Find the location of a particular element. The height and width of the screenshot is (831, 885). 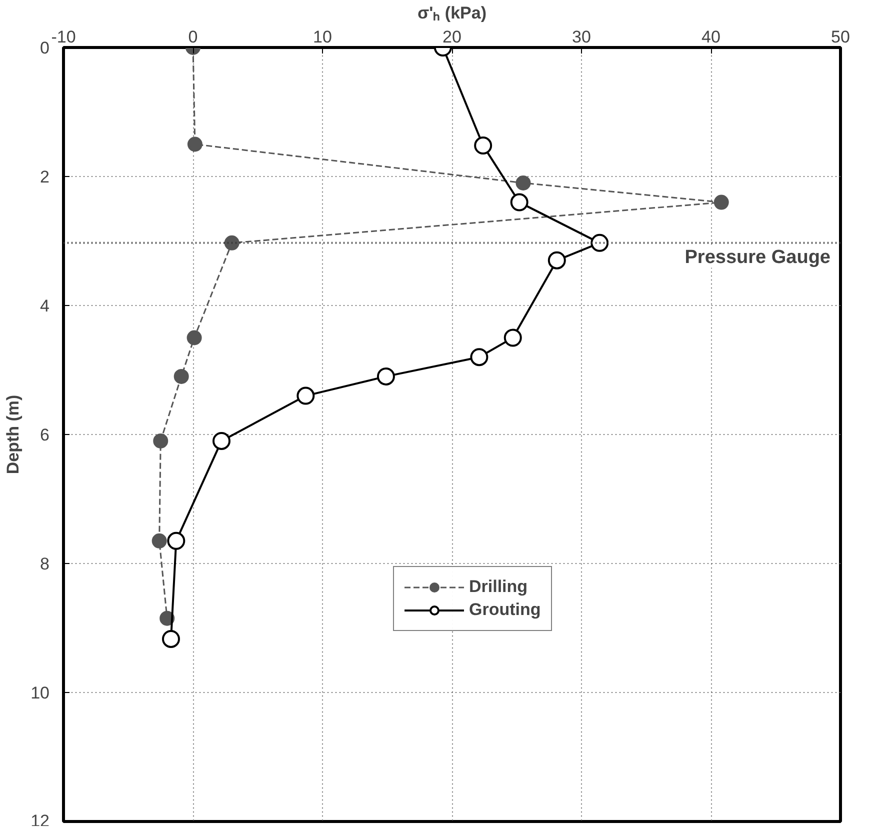

y-tick-label: 8 is located at coordinates (45, 564).